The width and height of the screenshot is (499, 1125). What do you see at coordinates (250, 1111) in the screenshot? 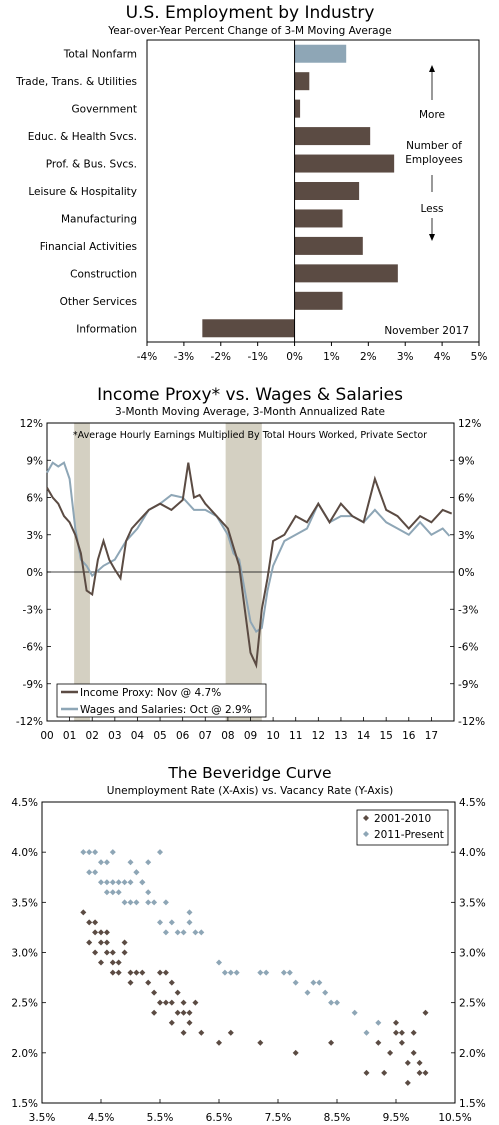
I see `chart3-x-tick-labels: 3.5% 4.5% 5.5% 6.5% 7.5% 8.5% 9.5% 10.5%` at bounding box center [250, 1111].